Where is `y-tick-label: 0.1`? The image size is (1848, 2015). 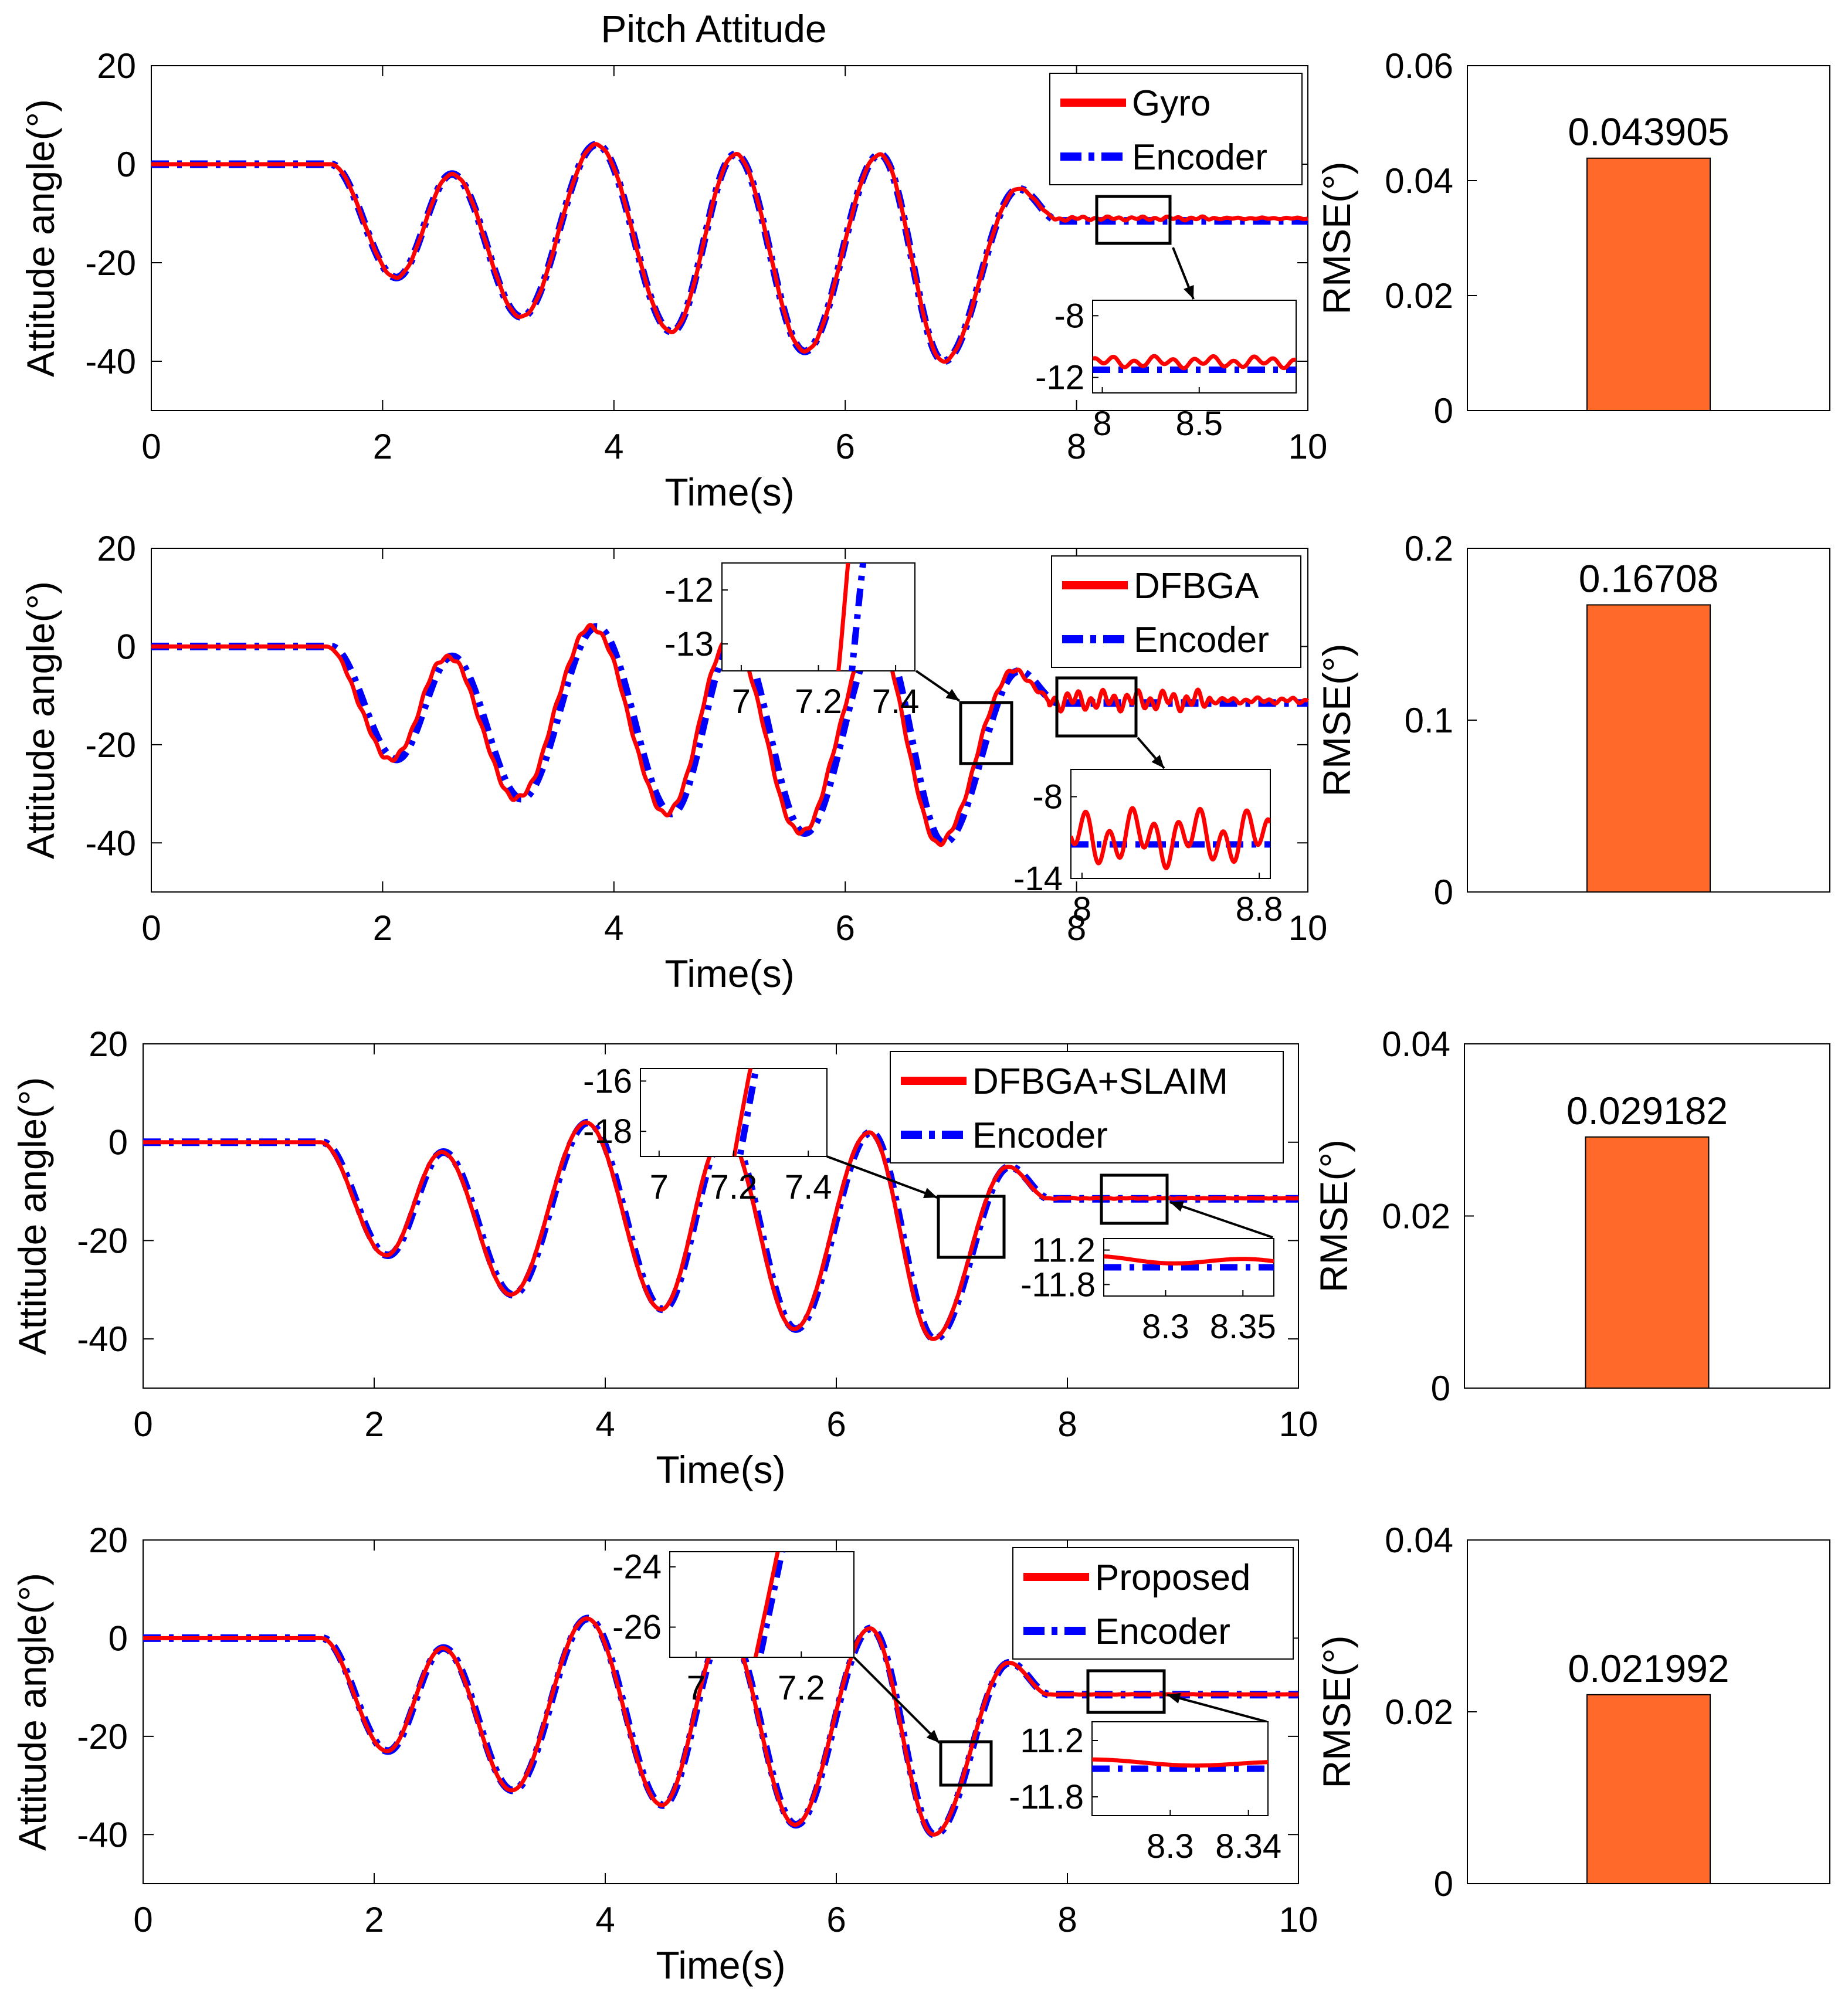
y-tick-label: 0.1 is located at coordinates (1429, 720).